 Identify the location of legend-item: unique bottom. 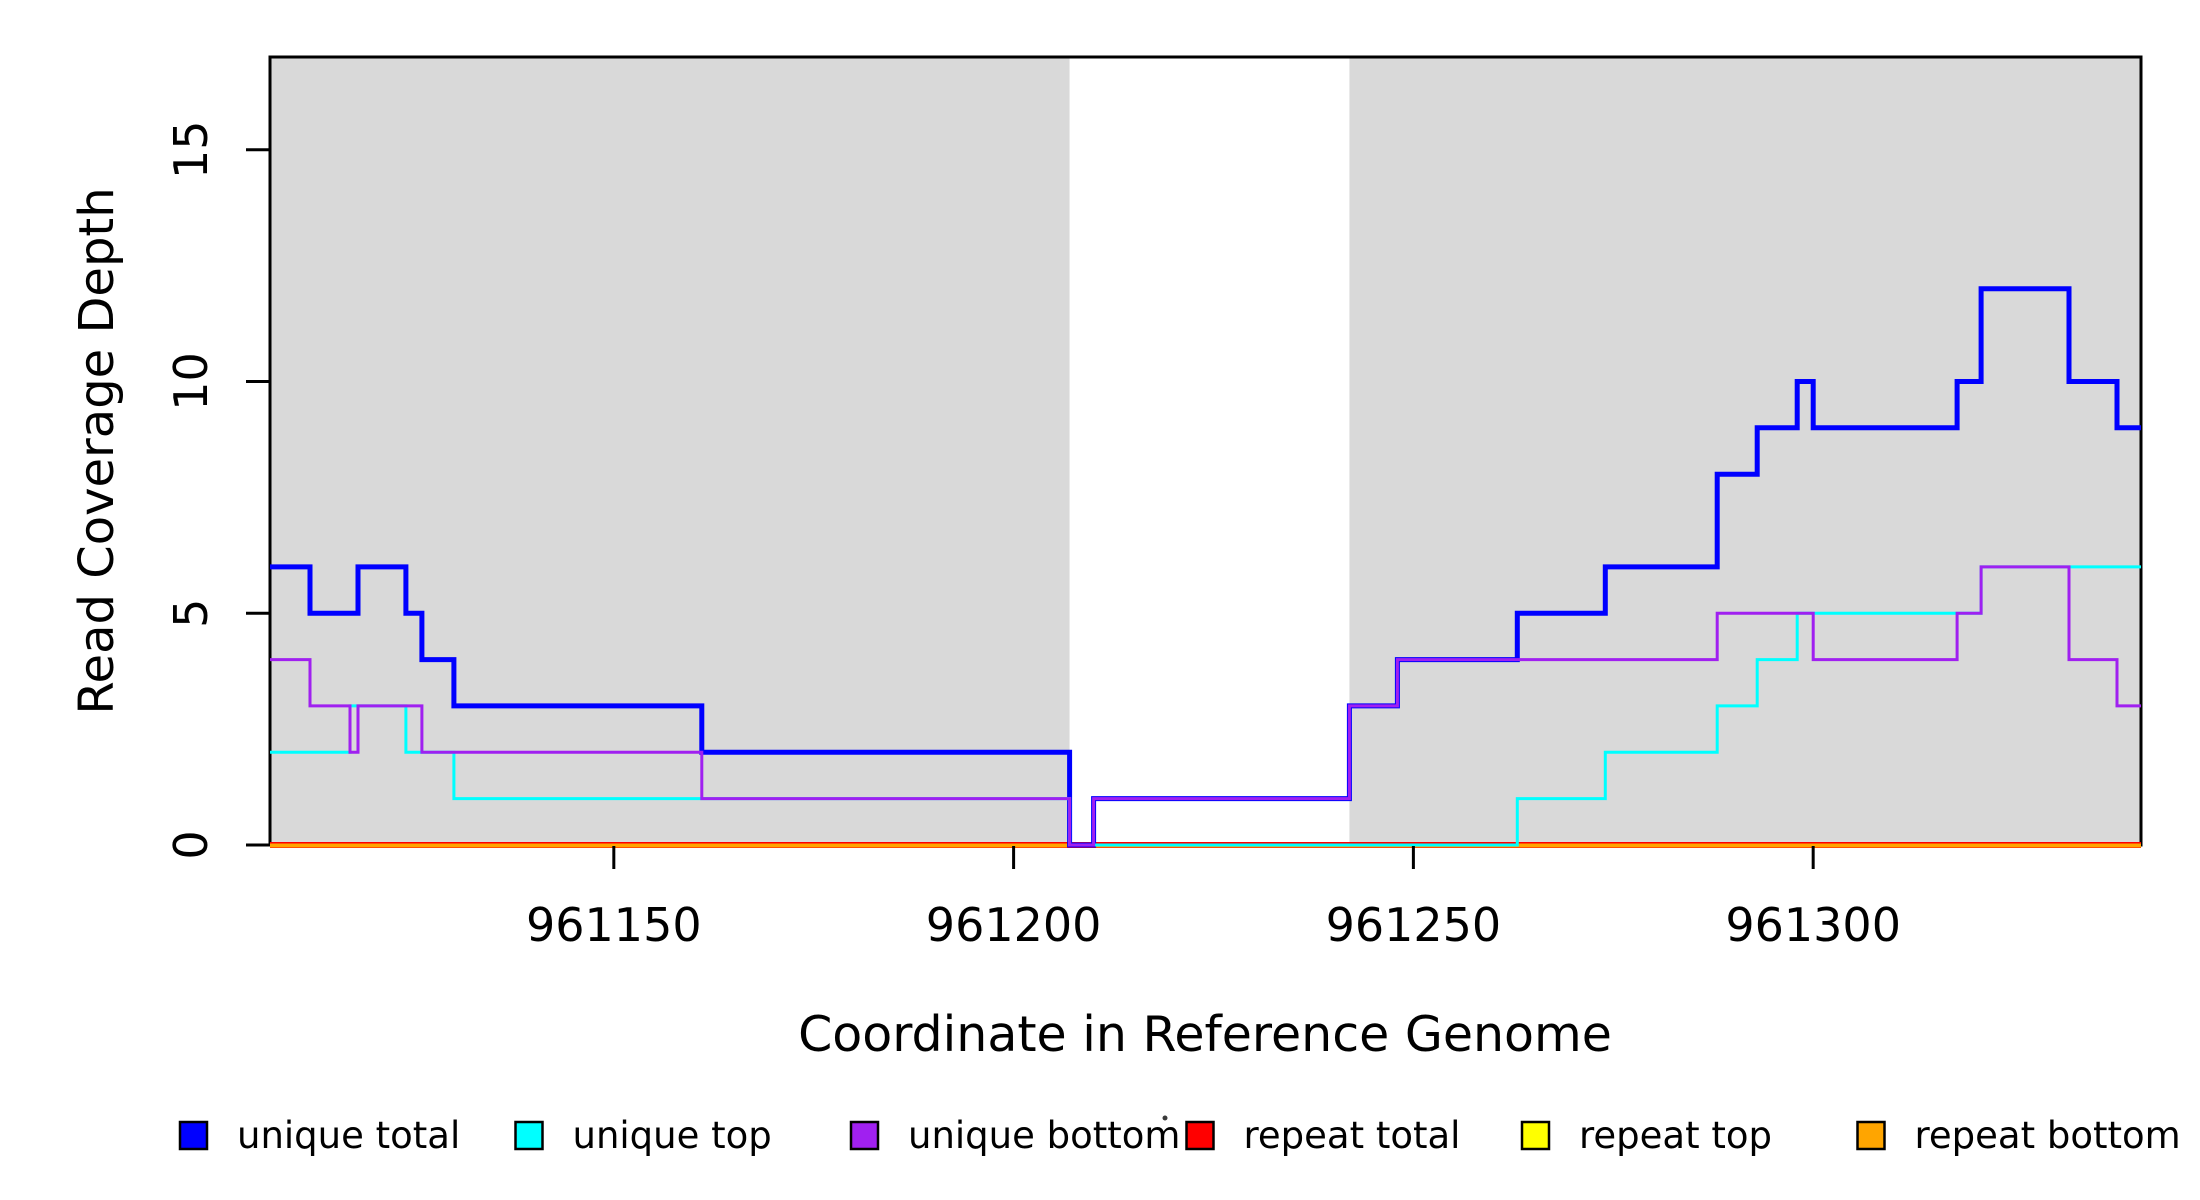
(1014, 1135).